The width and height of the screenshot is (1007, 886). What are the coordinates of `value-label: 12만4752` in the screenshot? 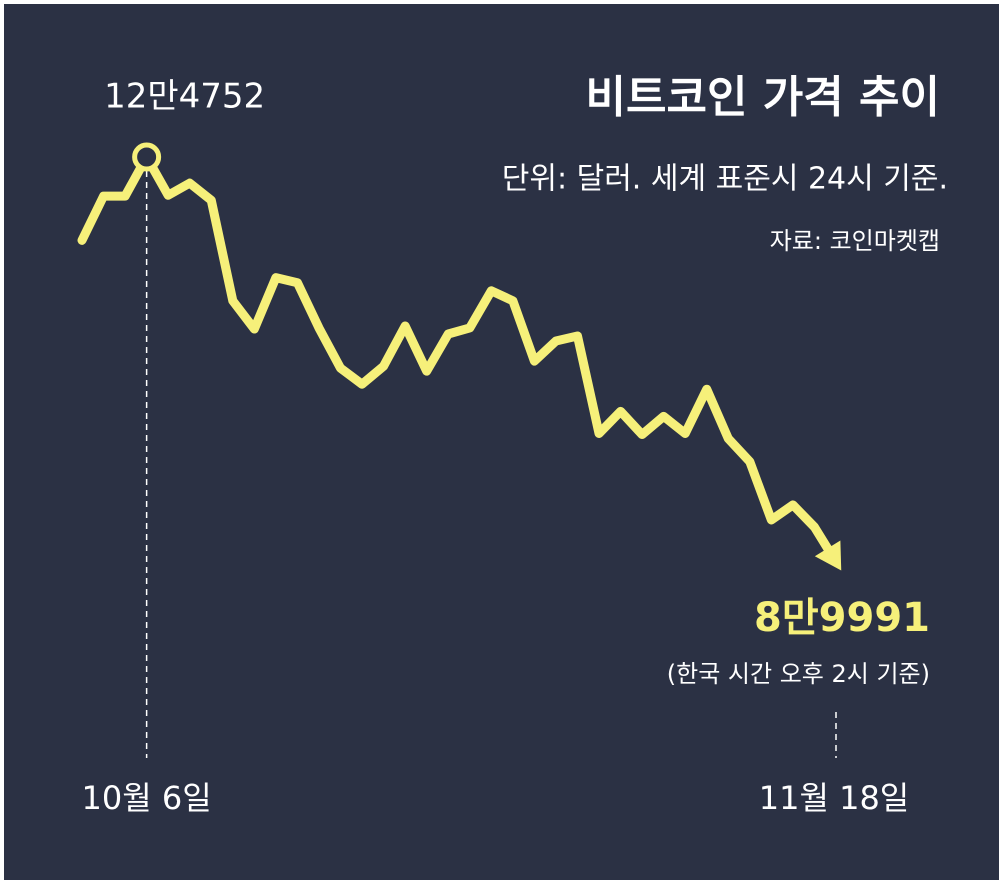 It's located at (184, 97).